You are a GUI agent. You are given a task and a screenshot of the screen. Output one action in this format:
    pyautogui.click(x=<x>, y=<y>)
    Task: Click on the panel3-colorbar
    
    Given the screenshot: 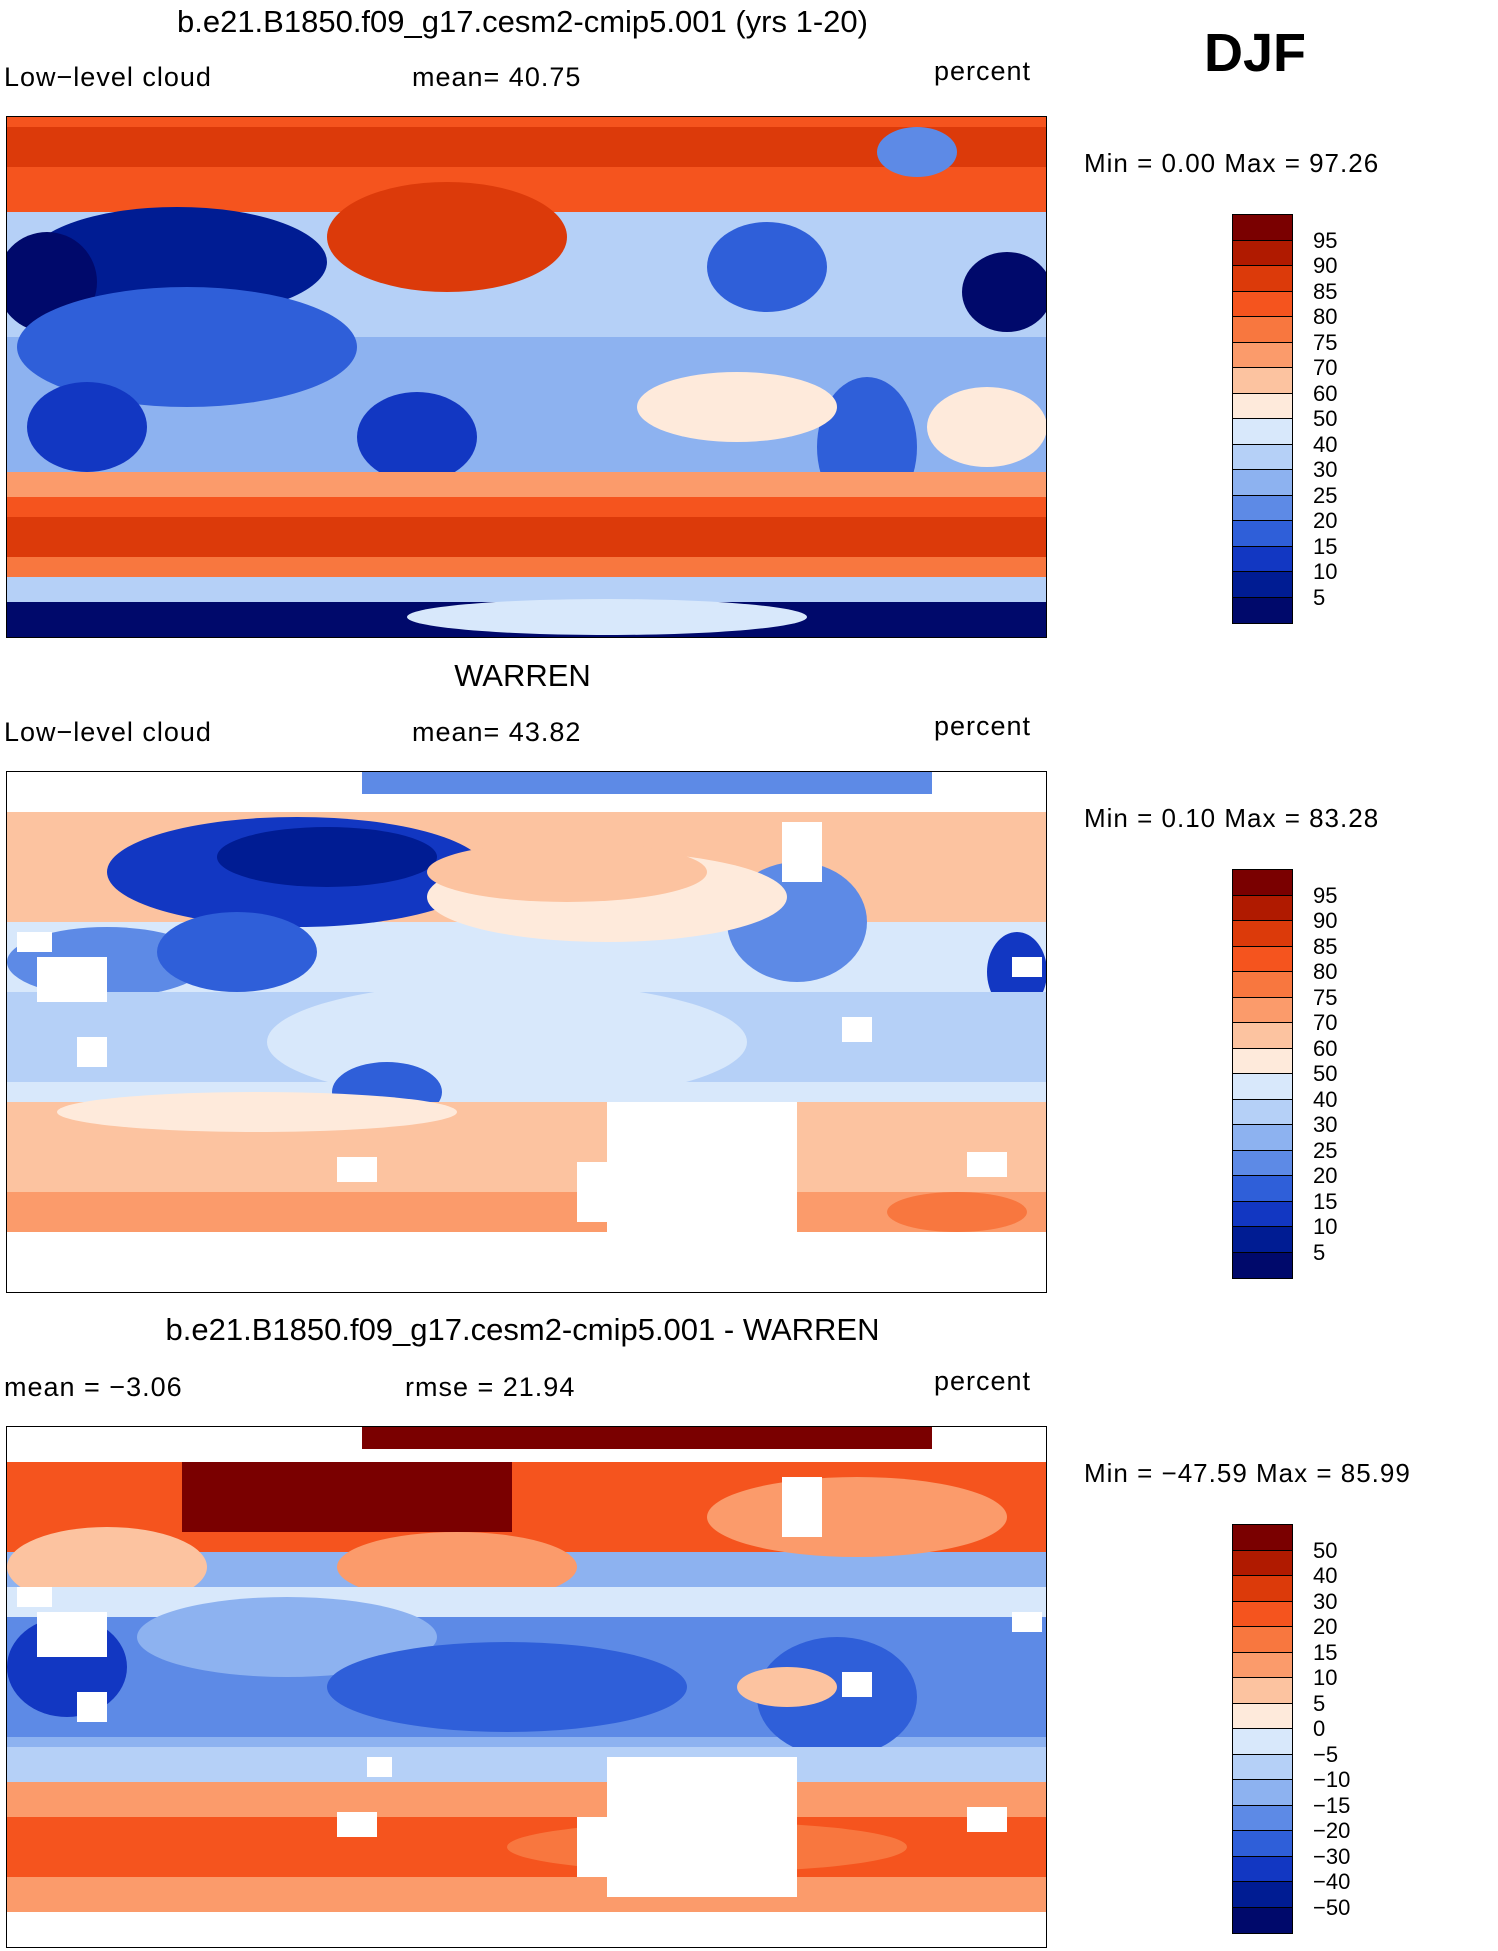 What is the action you would take?
    pyautogui.click(x=1262, y=1729)
    